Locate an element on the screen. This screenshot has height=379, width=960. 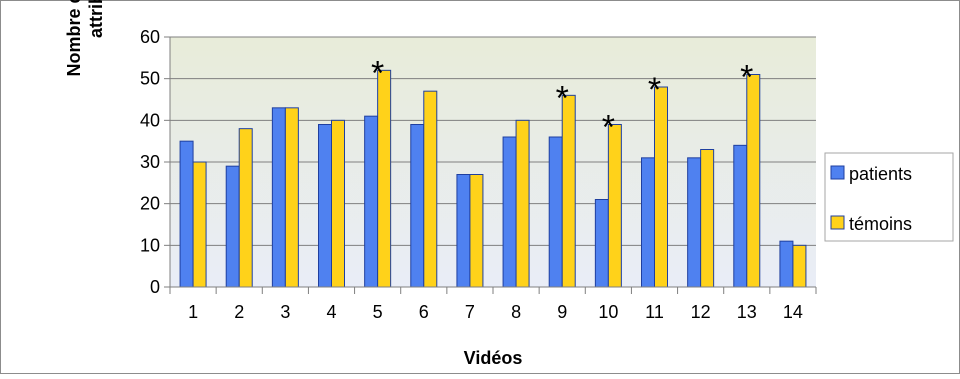
x-tick-label: 2 is located at coordinates (239, 312).